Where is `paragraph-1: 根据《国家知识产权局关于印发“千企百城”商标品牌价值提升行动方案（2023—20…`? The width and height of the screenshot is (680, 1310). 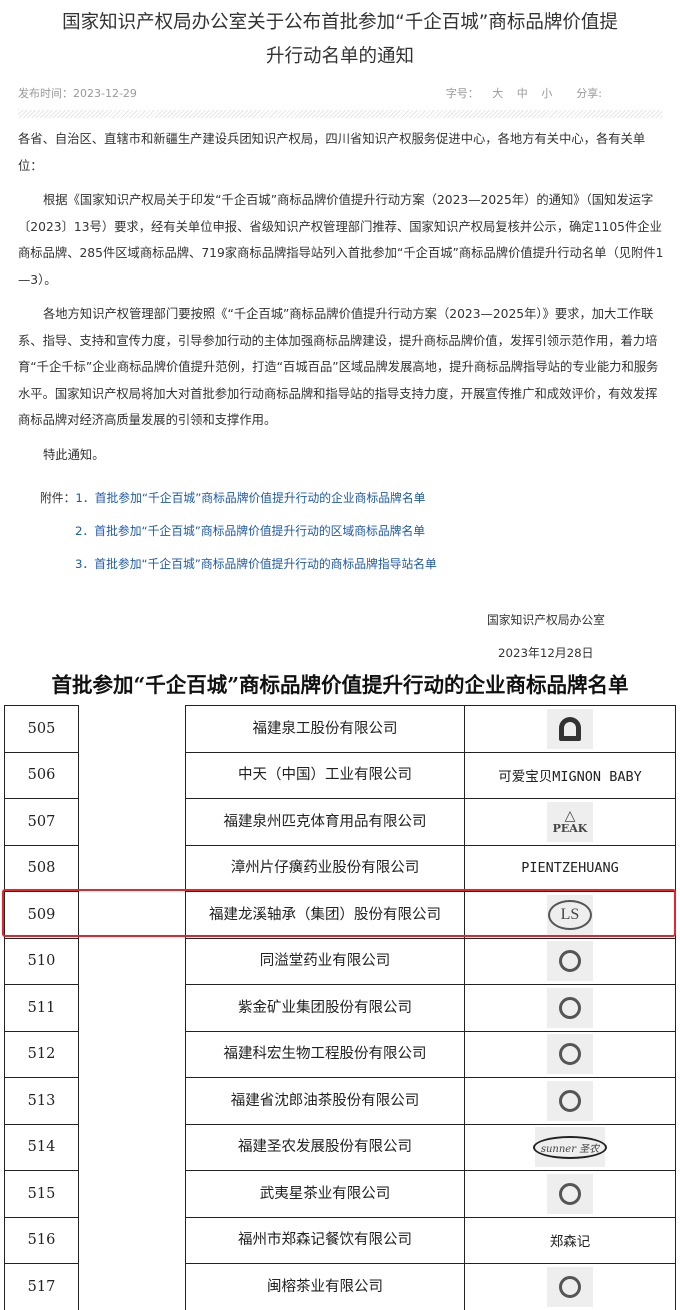
paragraph-1: 根据《国家知识产权局关于印发“千企百城”商标品牌价值提升行动方案（2023—20… is located at coordinates (341, 240).